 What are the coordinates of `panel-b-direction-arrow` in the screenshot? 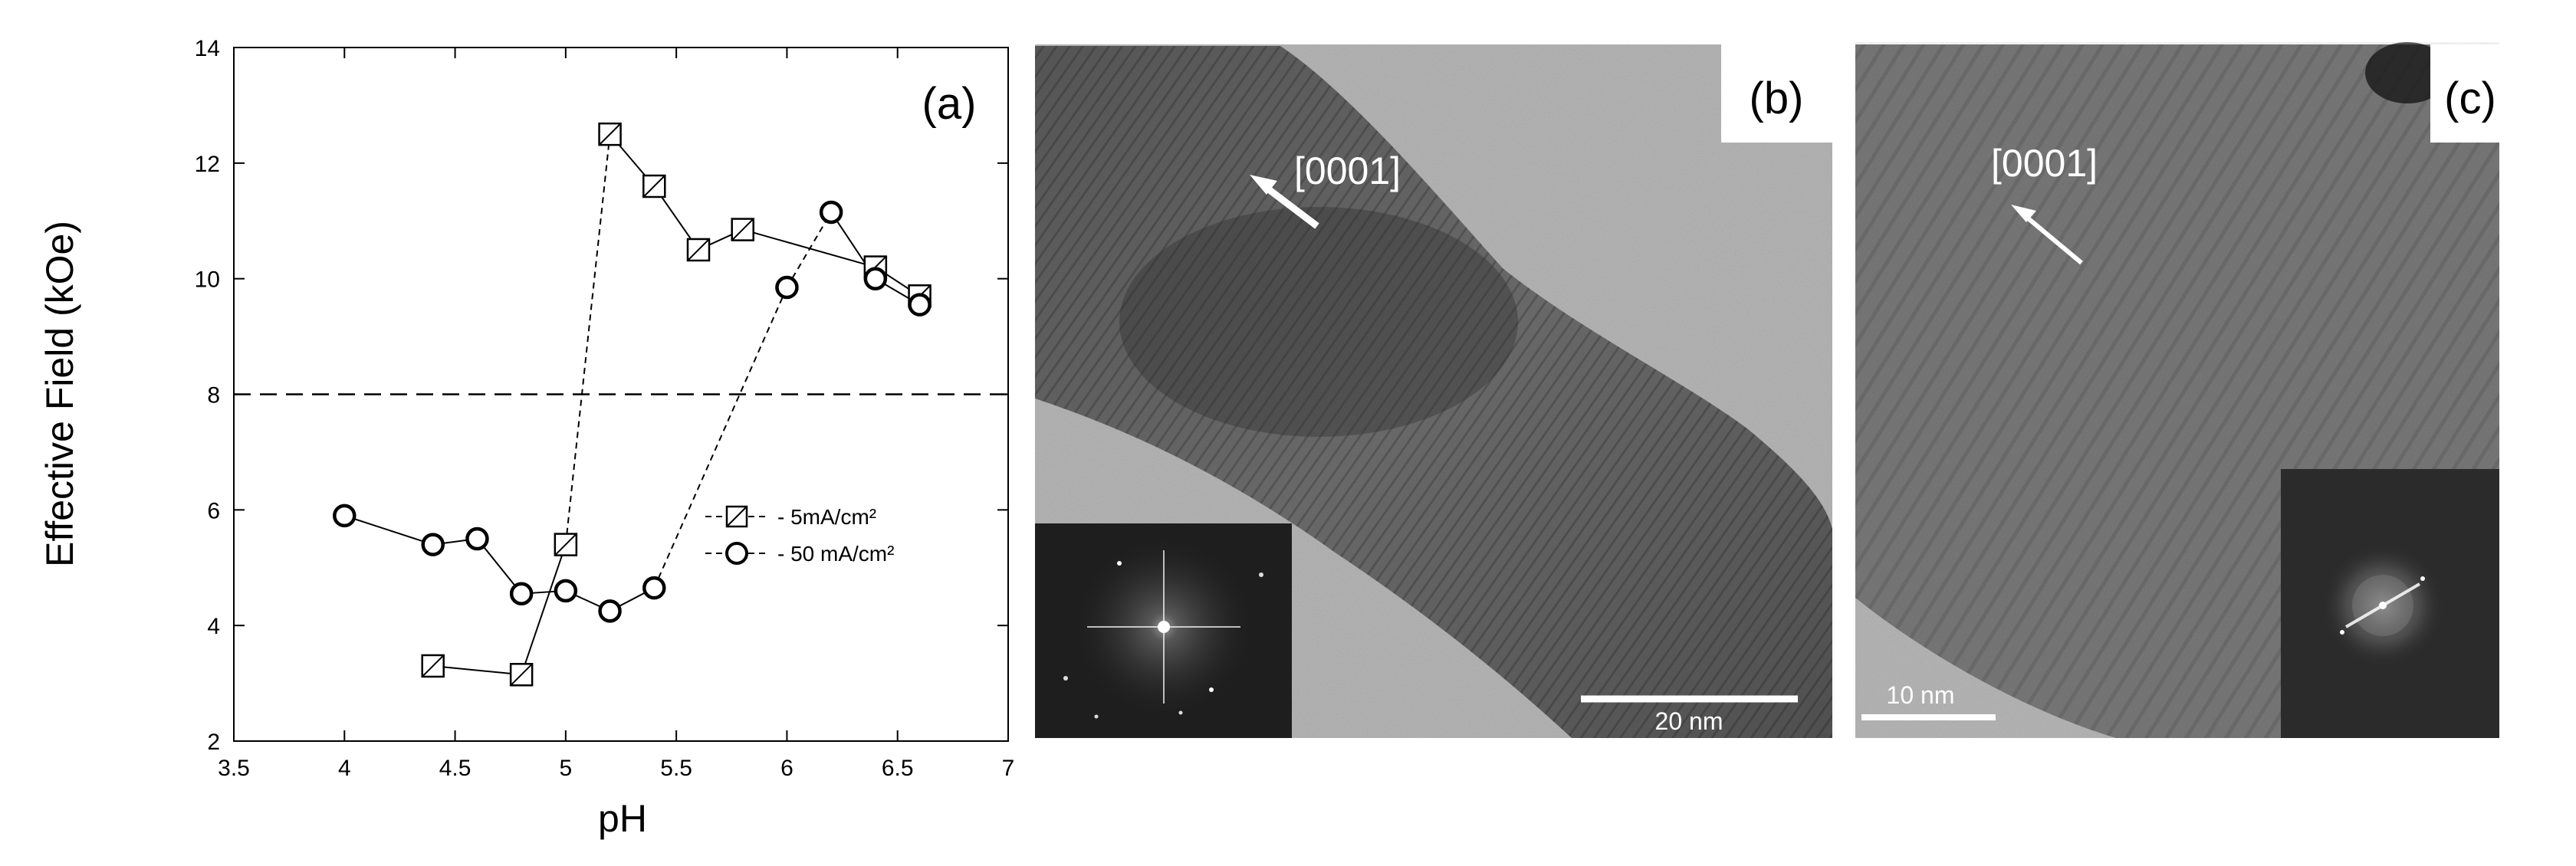 It's located at (1285, 202).